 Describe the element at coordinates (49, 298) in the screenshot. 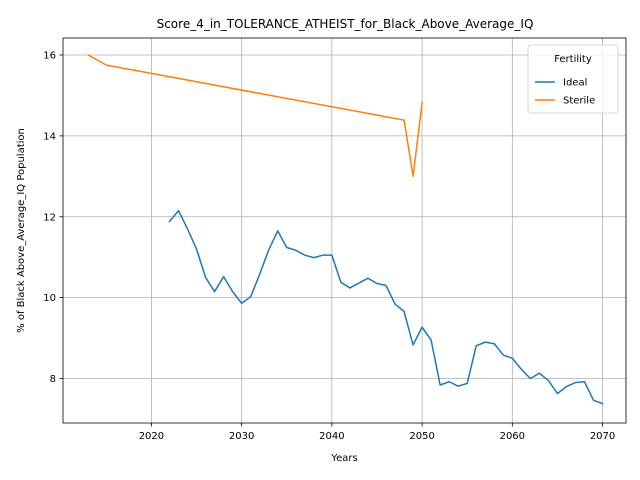

I see `y-tick-label: 10` at that location.